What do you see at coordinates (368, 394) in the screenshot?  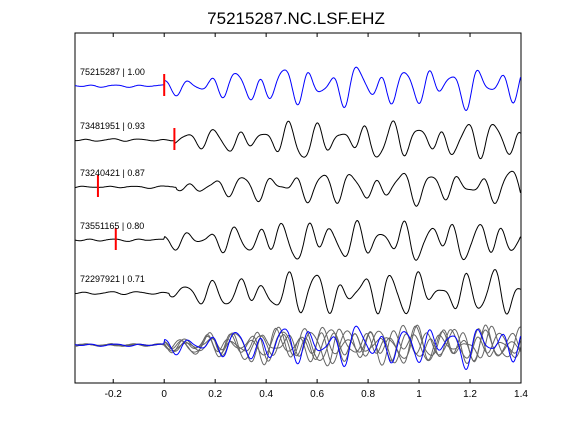 I see `x-tick-label-5: 0.8` at bounding box center [368, 394].